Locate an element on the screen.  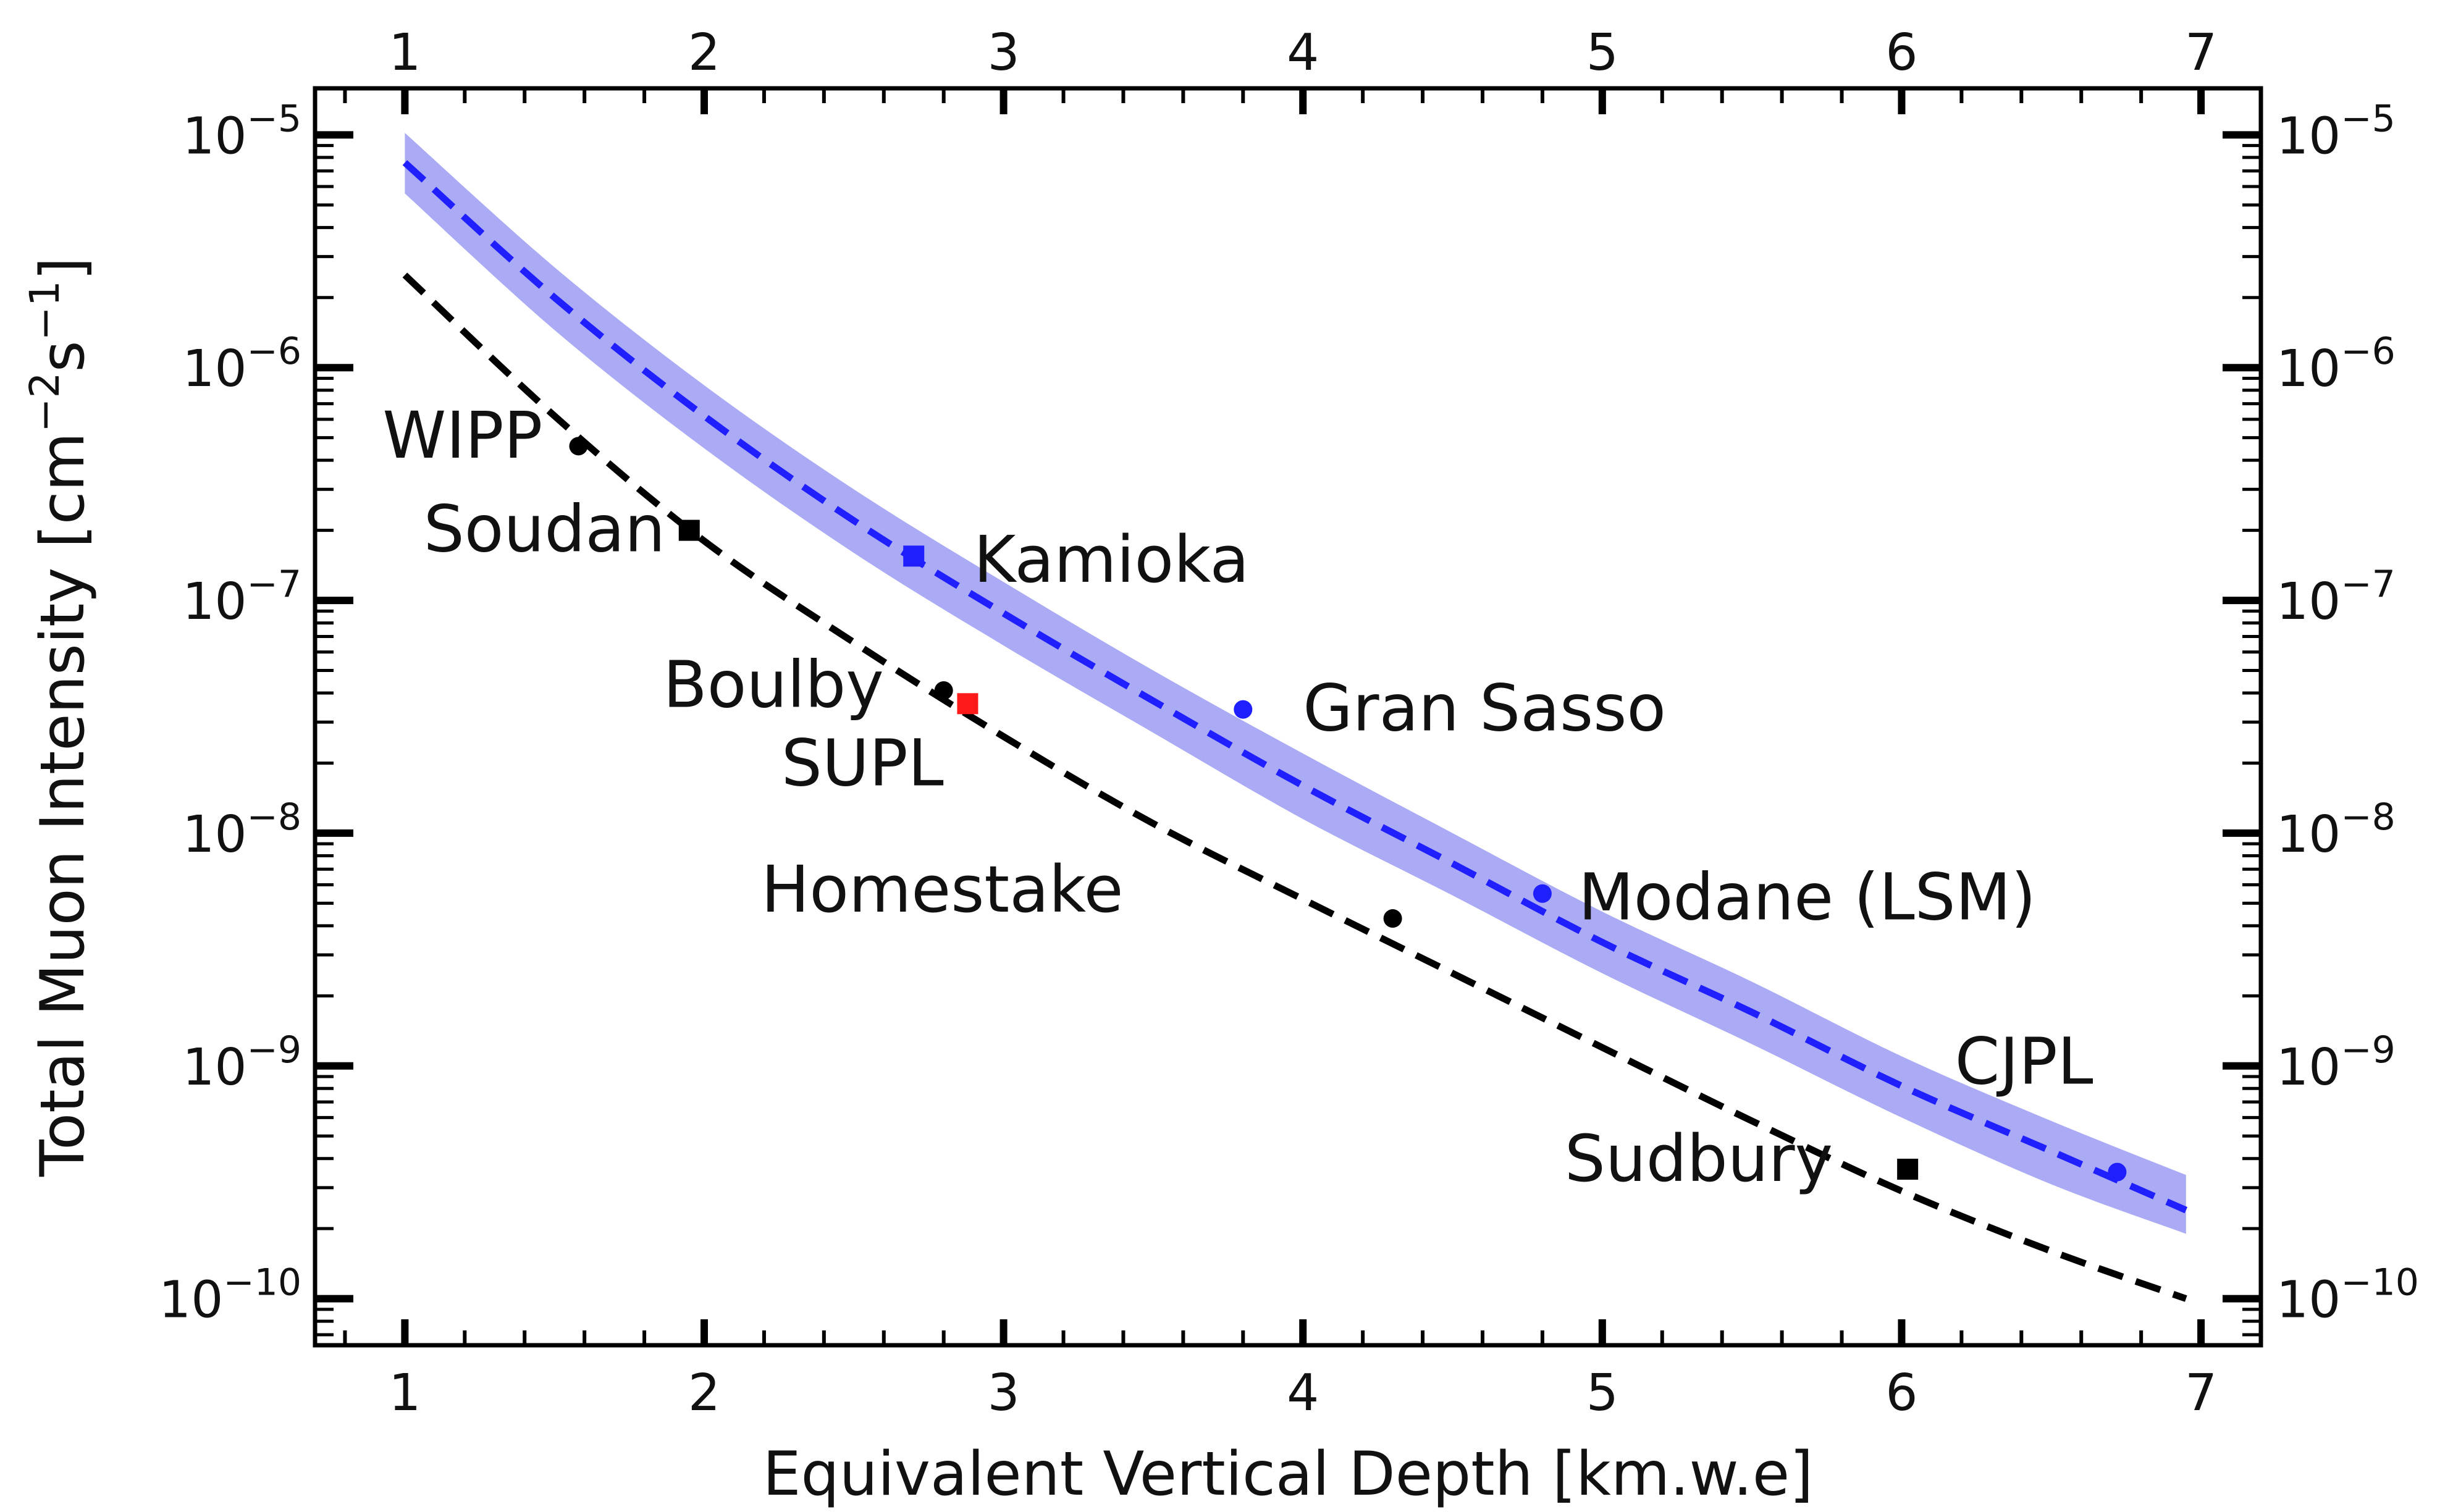
site-label-wipp: WIPP is located at coordinates (462, 435).